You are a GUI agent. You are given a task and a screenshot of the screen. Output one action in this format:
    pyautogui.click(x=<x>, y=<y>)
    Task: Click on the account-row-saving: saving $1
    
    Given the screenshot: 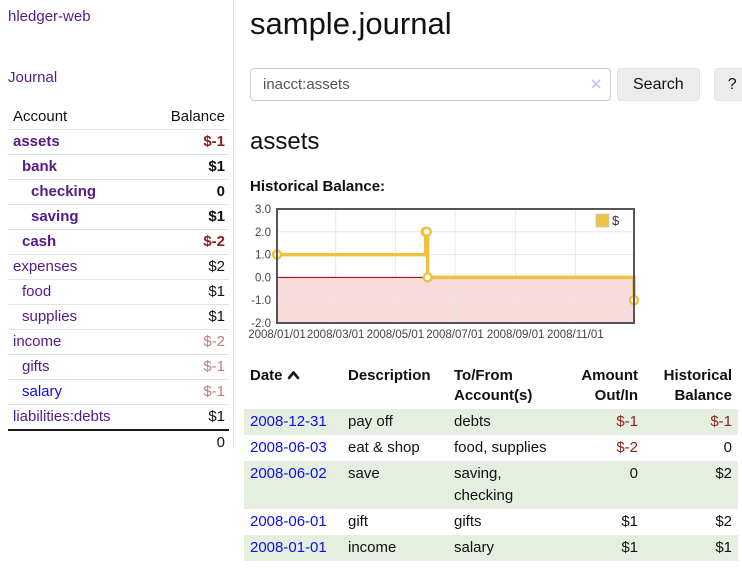 What is the action you would take?
    pyautogui.click(x=118, y=217)
    